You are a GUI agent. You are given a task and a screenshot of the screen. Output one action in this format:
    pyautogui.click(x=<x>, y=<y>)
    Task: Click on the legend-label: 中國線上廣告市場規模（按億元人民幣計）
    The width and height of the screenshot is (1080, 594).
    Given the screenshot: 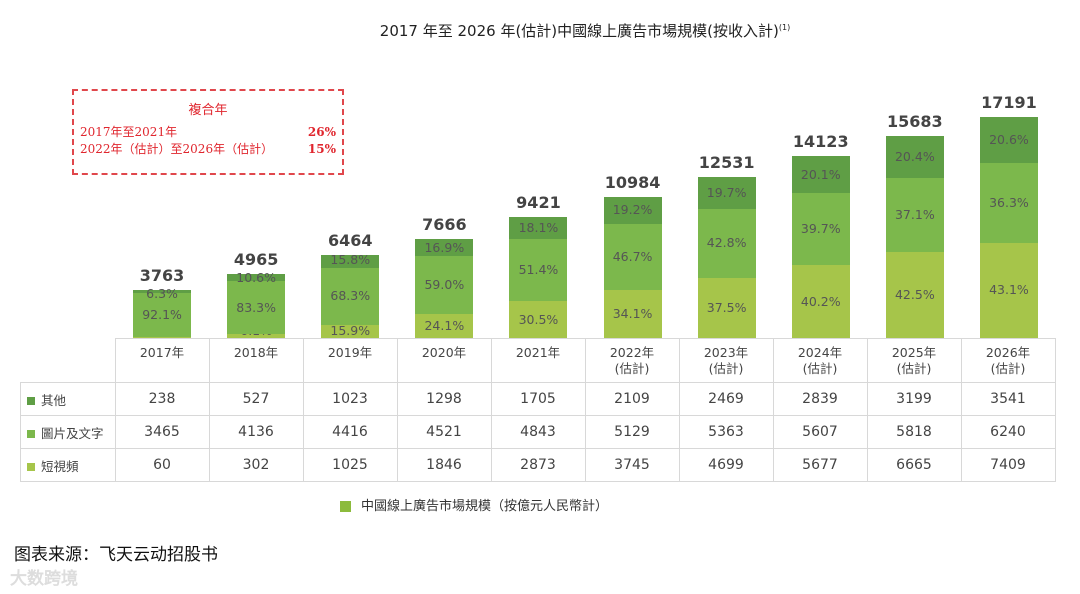 What is the action you would take?
    pyautogui.click(x=485, y=506)
    